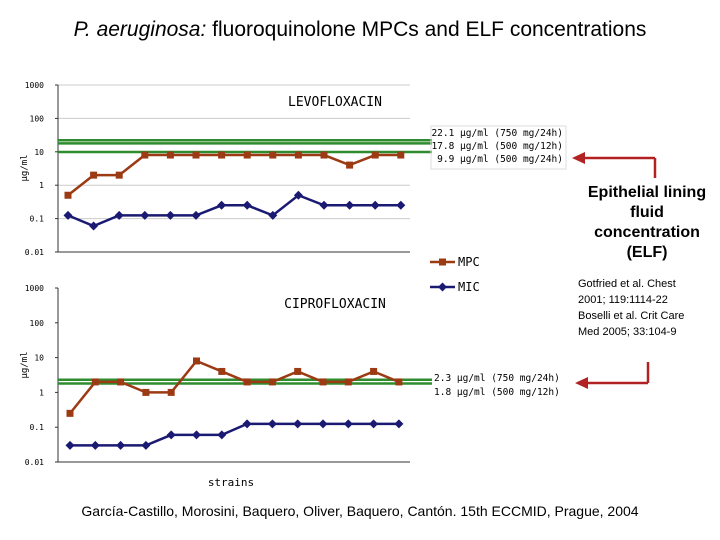 This screenshot has height=540, width=720. What do you see at coordinates (631, 316) in the screenshot?
I see `reference-line: Boselli et al. Crit Care` at bounding box center [631, 316].